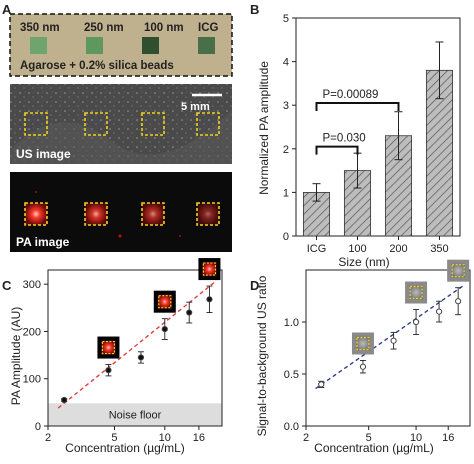  What do you see at coordinates (121, 137) in the screenshot?
I see `us-image-texture` at bounding box center [121, 137].